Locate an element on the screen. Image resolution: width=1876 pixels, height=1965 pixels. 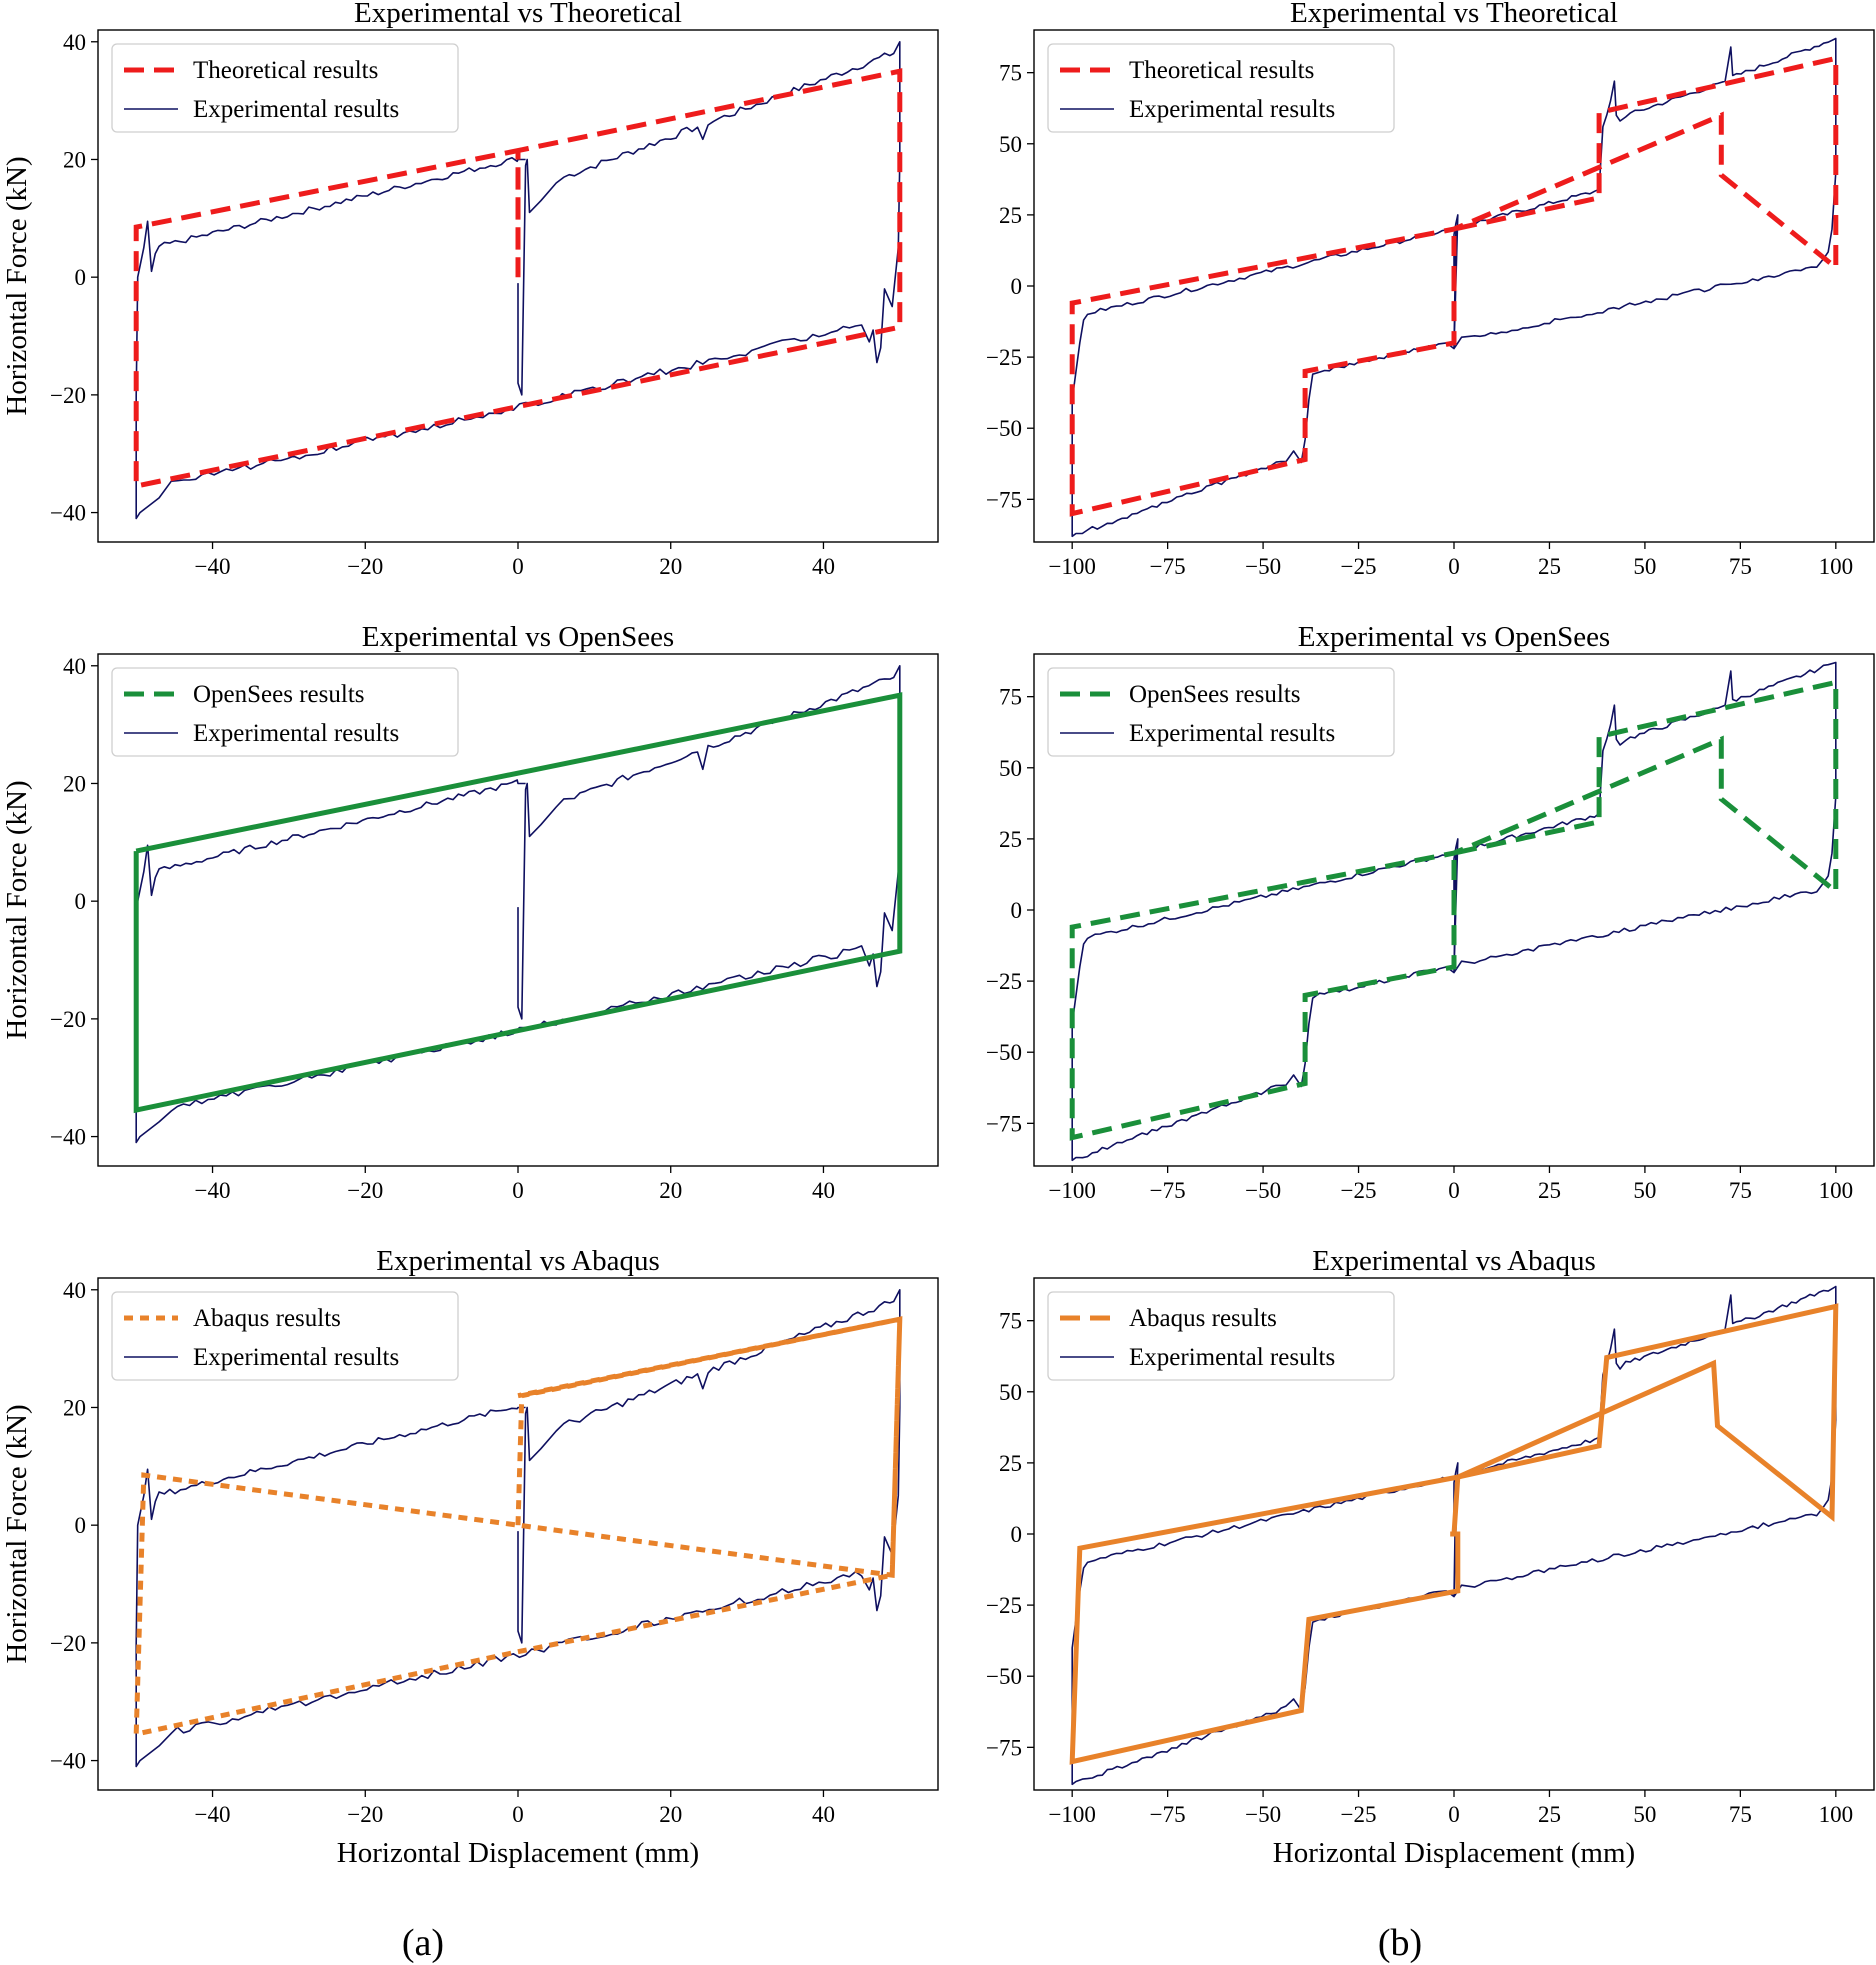
legend-label-model: OpenSees results is located at coordinates (279, 694).